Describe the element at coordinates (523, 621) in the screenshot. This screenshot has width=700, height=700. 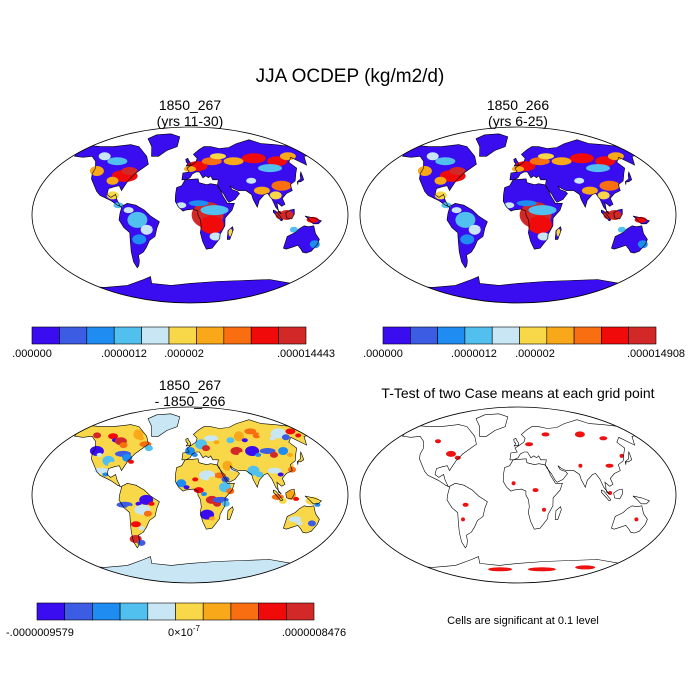
I see `significance-footnote: Cells are significant at 0.1 level` at that location.